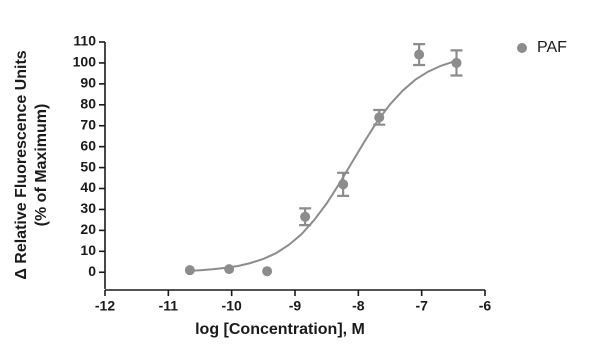  Describe the element at coordinates (522, 48) in the screenshot. I see `legend-marker` at that location.